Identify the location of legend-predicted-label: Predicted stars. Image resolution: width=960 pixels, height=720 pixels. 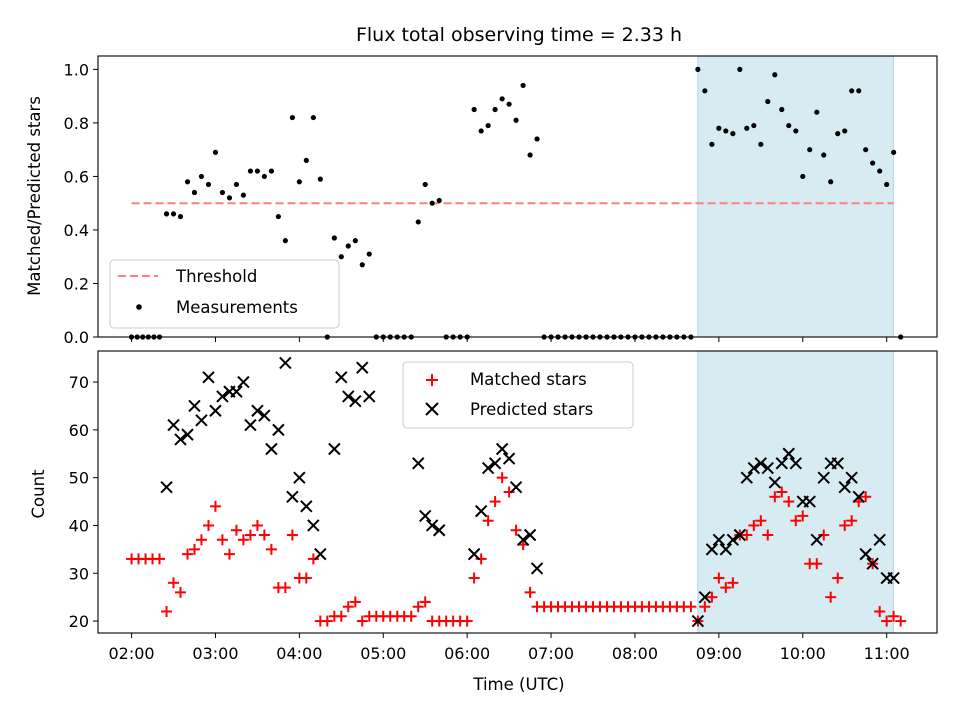
(531, 409).